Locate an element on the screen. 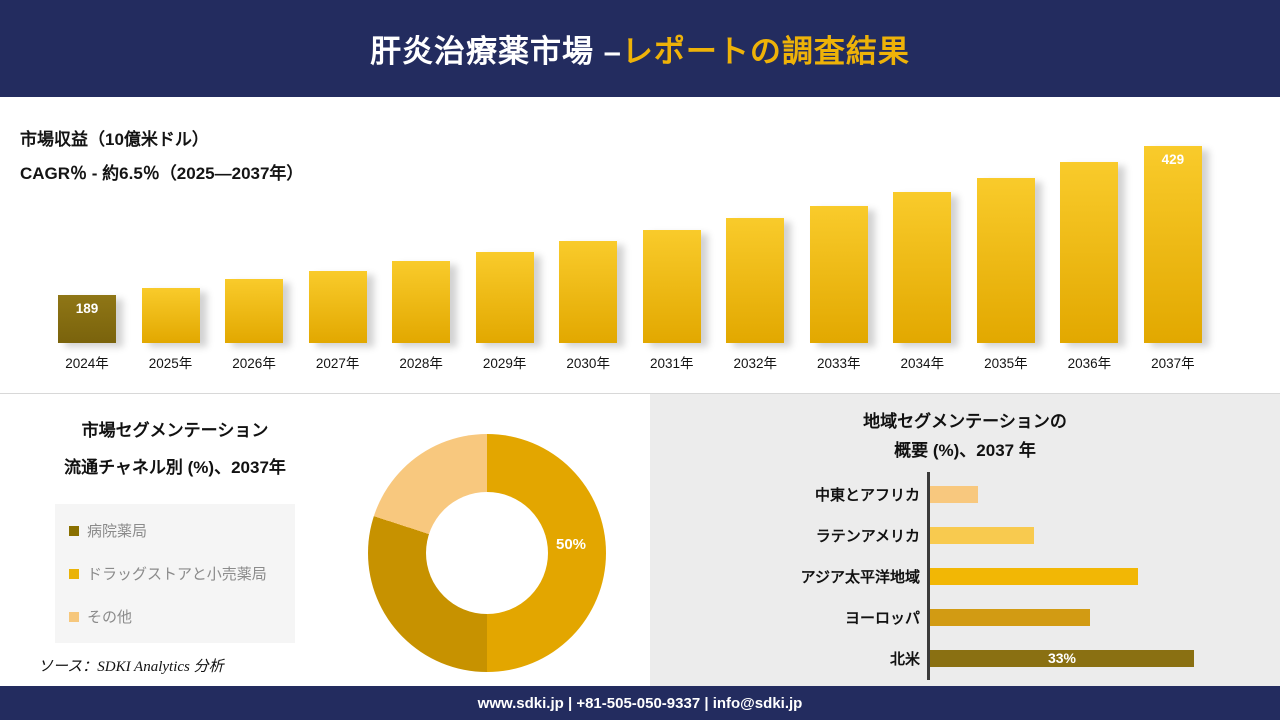 The height and width of the screenshot is (720, 1280). revenue-bar-column: 2034年 is located at coordinates (922, 281).